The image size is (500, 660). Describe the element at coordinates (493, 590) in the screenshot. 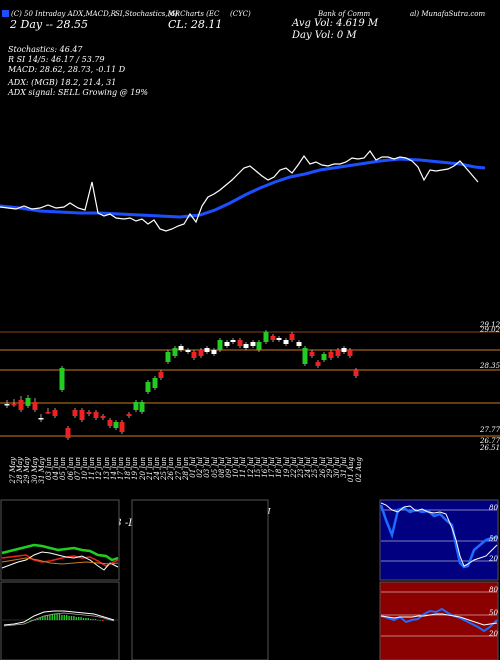

I see `rsi-tick-80: 80` at that location.